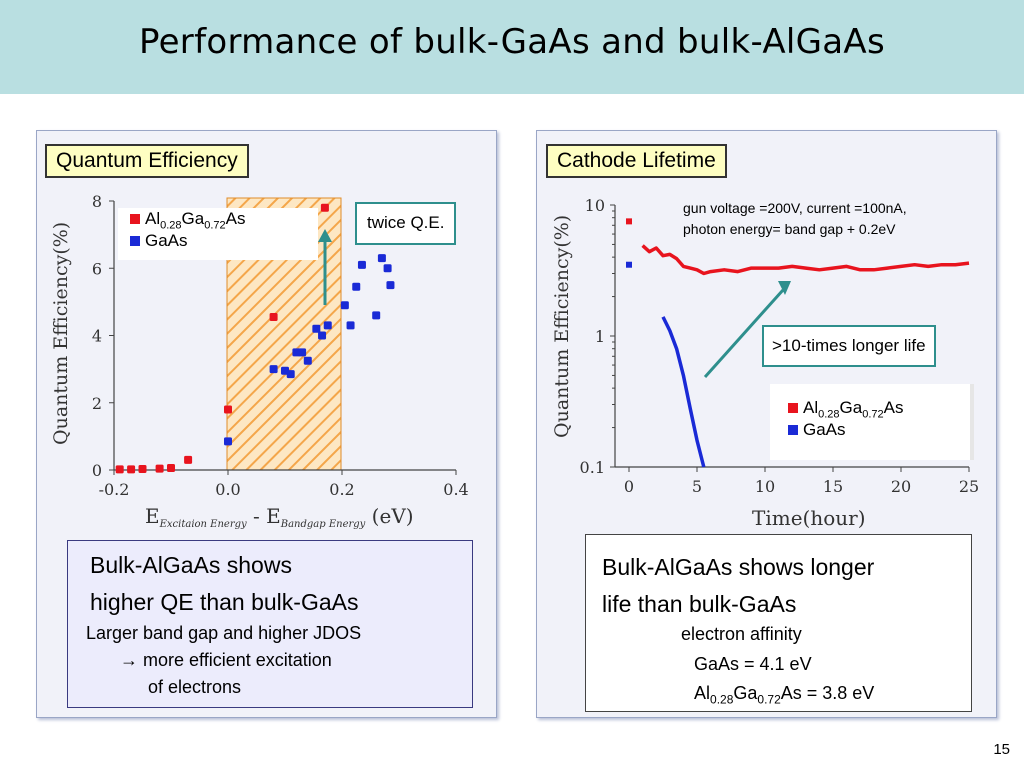 The image size is (1024, 768). Describe the element at coordinates (849, 346) in the screenshot. I see `longer-life-callout: >10-times longer life` at that location.